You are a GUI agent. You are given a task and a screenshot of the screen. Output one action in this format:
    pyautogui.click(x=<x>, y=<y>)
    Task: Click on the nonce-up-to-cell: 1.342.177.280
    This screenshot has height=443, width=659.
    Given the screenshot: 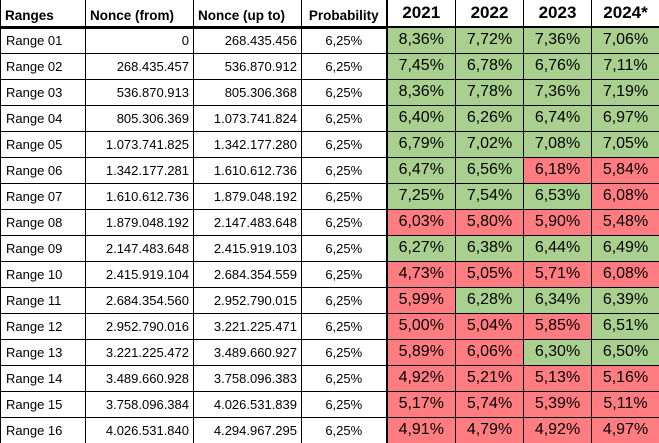 What is the action you would take?
    pyautogui.click(x=247, y=144)
    